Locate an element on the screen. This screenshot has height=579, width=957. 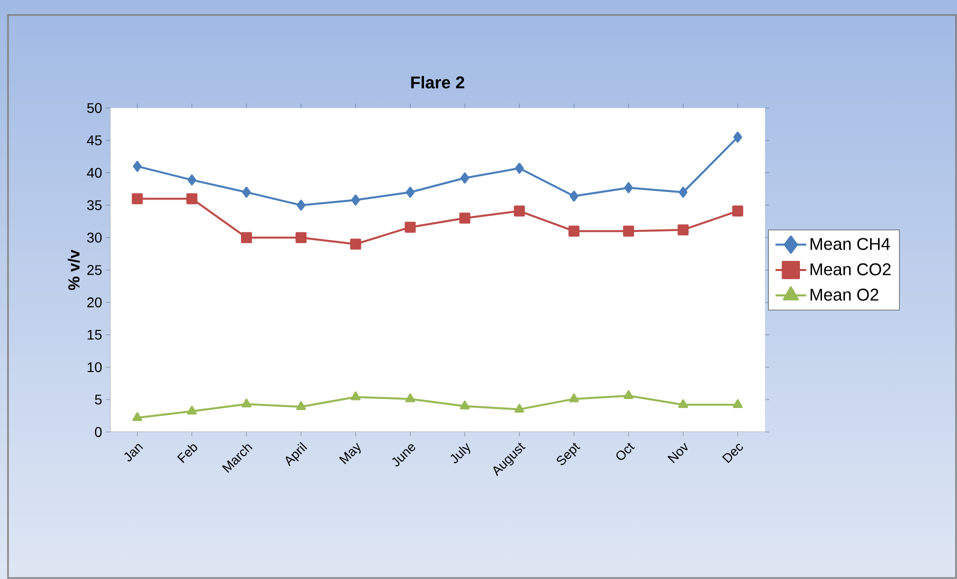
legend-label: Mean CO2 is located at coordinates (850, 269).